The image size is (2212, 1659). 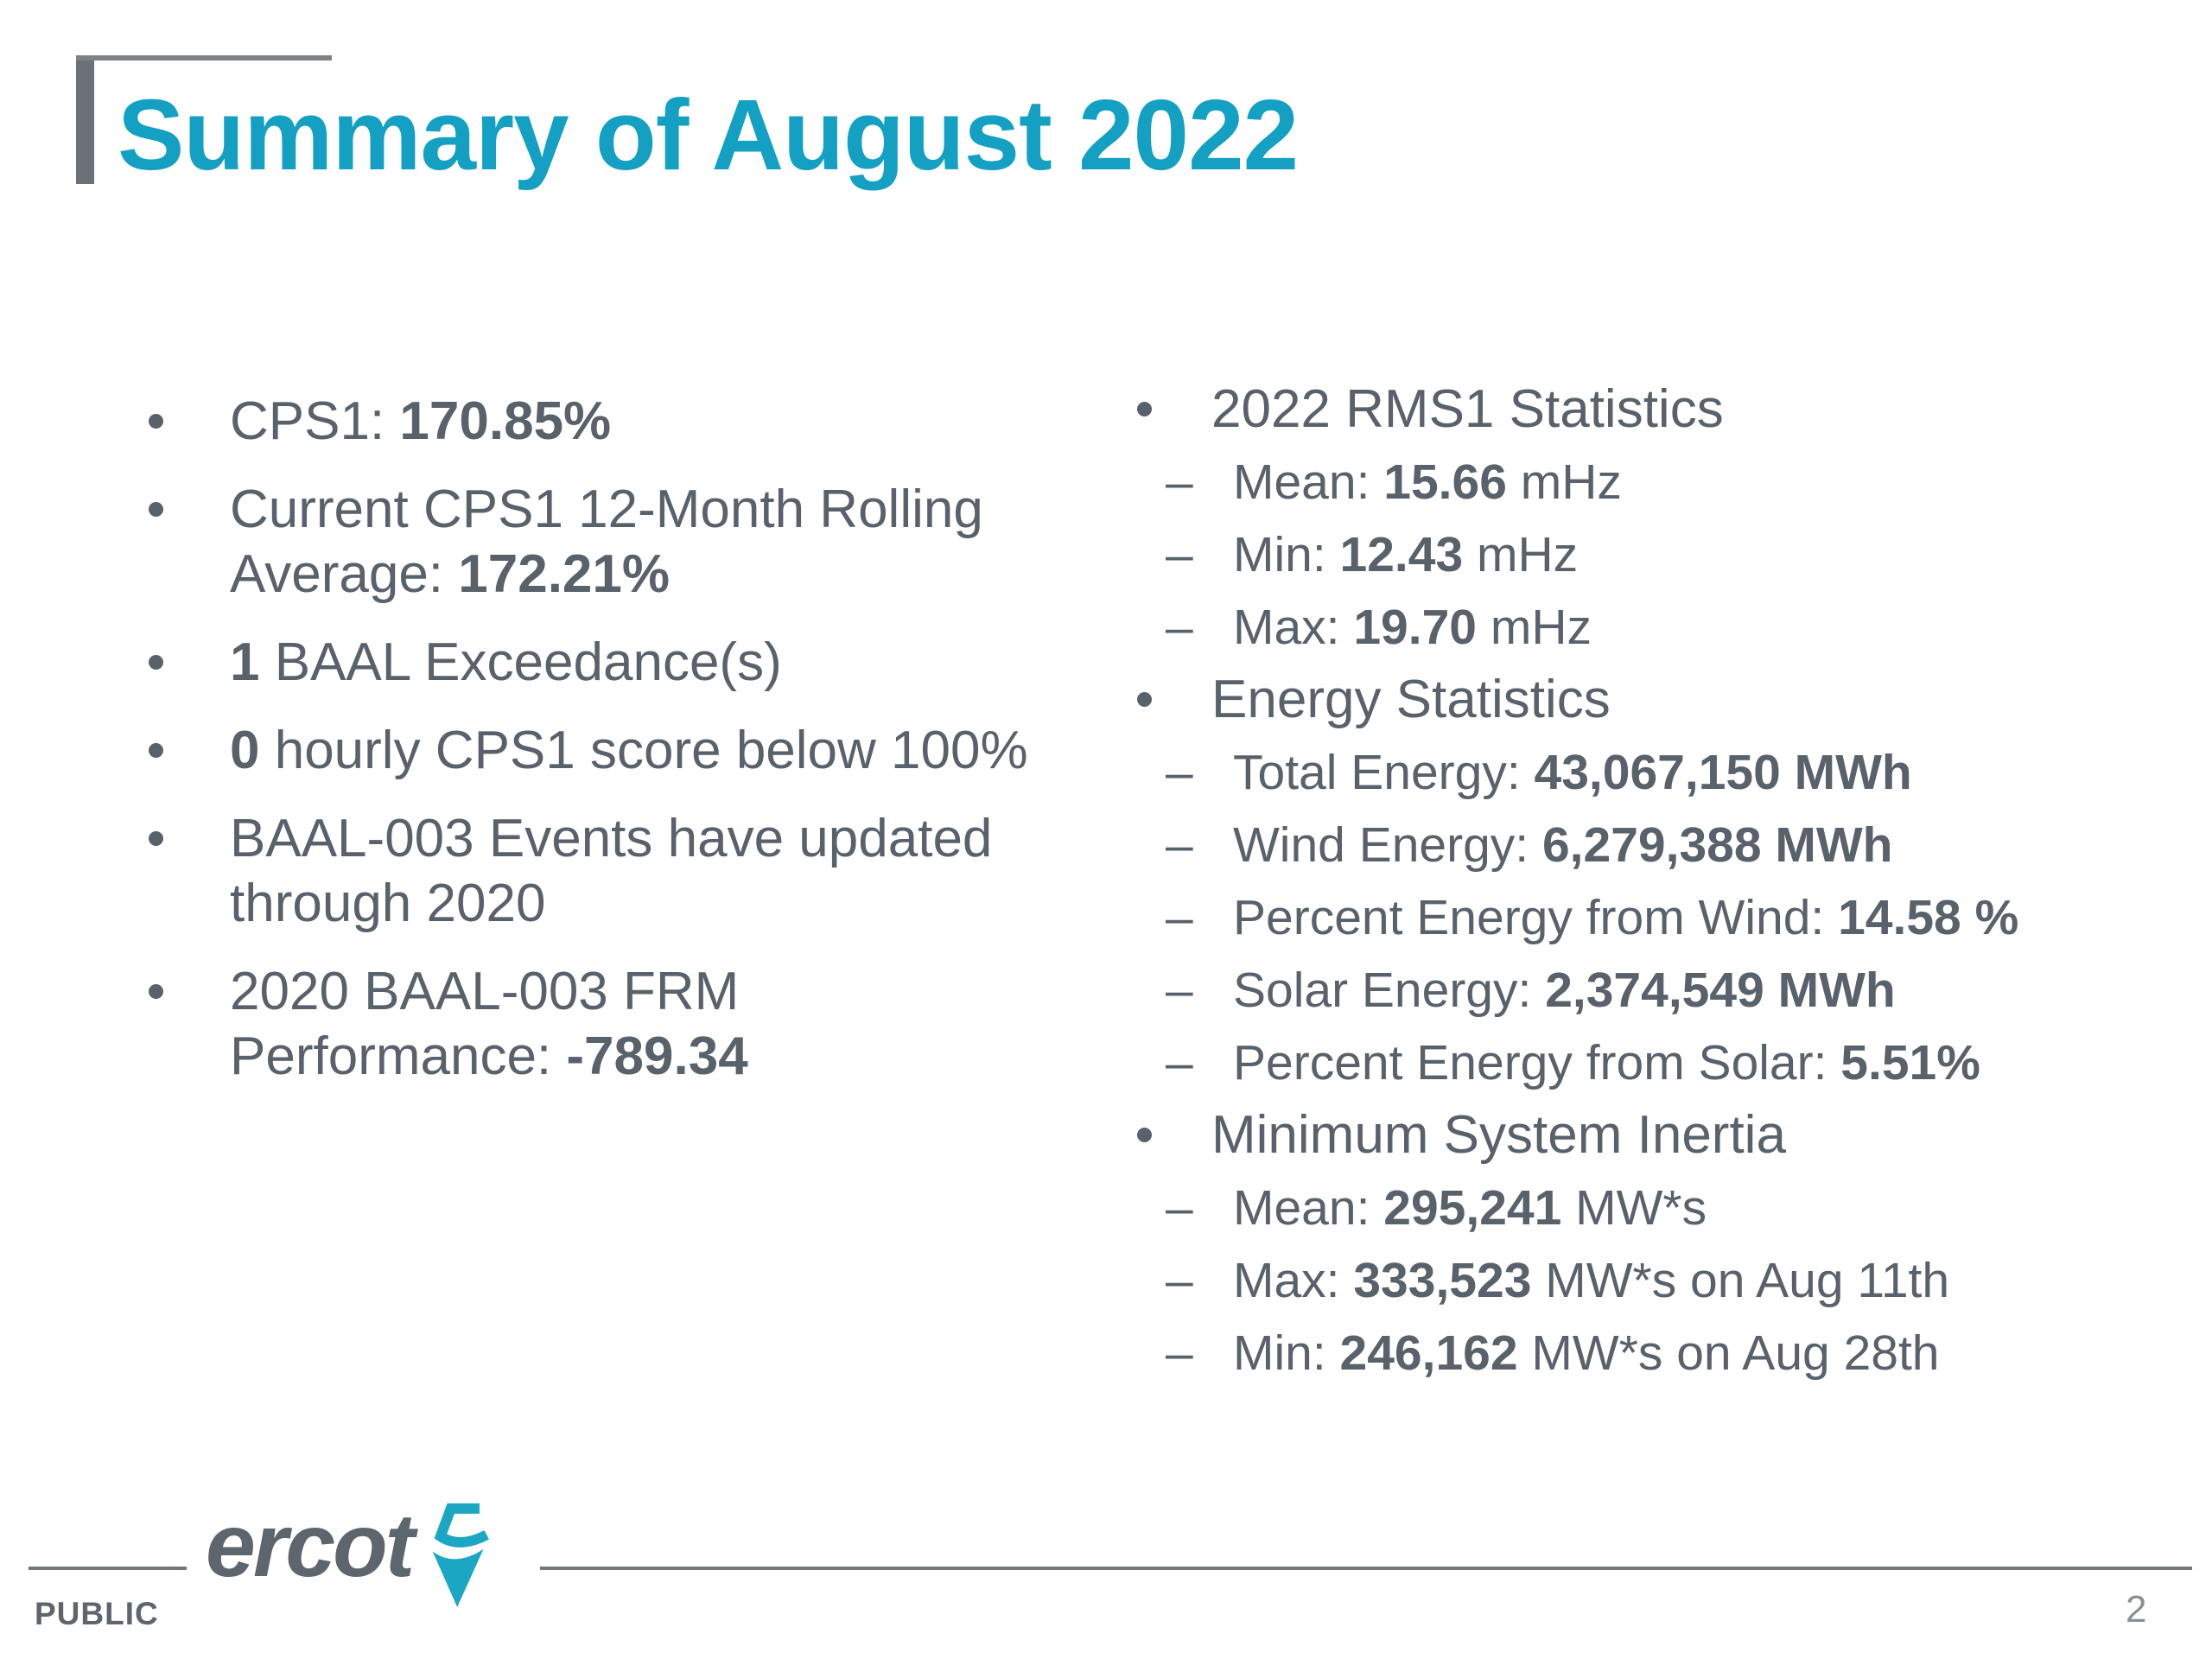 I want to click on bullet-text: Total Energy: 43,067,150 MWh, so click(x=1572, y=772).